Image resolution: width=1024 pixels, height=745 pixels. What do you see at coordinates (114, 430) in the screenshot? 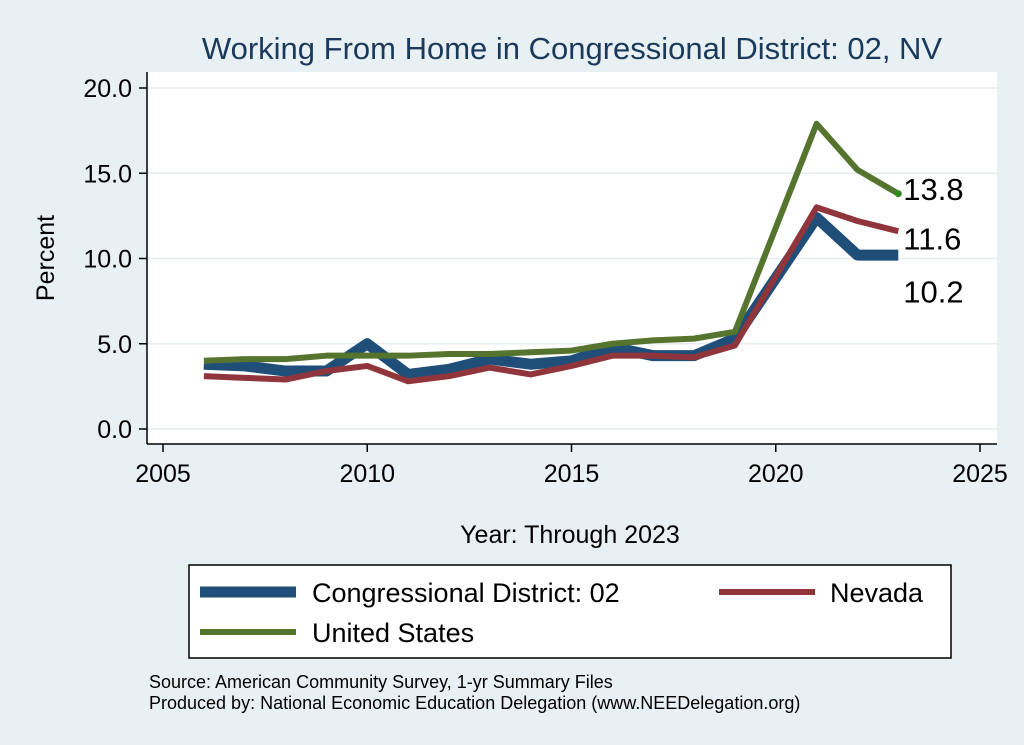
I see `y-tick-label-0.0: 0.0` at bounding box center [114, 430].